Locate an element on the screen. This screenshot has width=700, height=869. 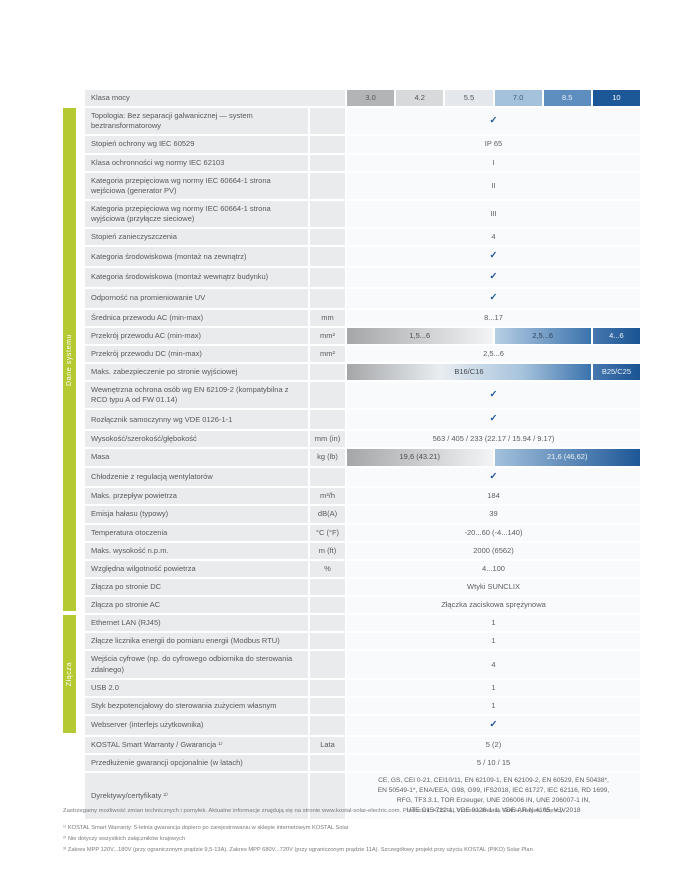
table-row: Maks. wysokość n.p.m. m (ft) 2000 (6562) is located at coordinates (362, 550).